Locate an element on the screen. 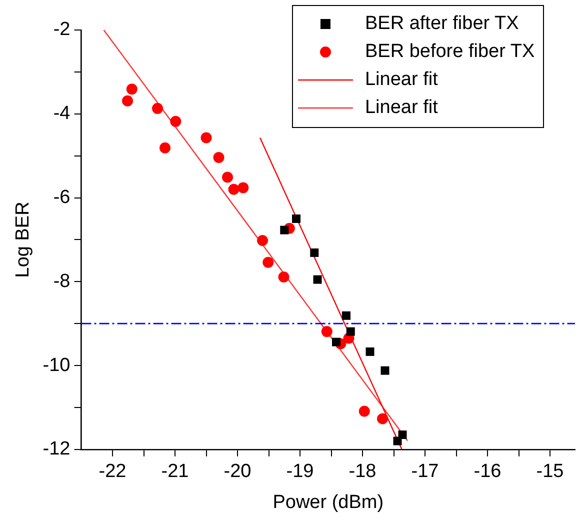 The image size is (581, 524). y-tick-label: -12 is located at coordinates (56, 449).